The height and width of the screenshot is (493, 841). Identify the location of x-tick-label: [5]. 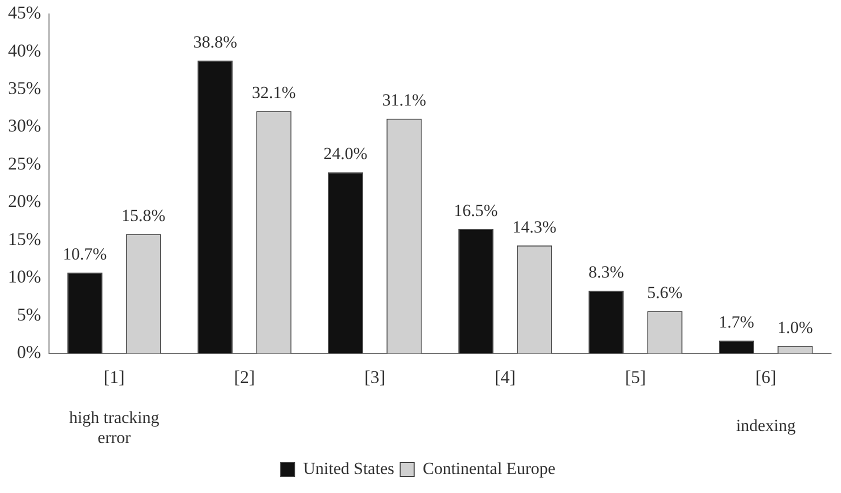
(635, 376).